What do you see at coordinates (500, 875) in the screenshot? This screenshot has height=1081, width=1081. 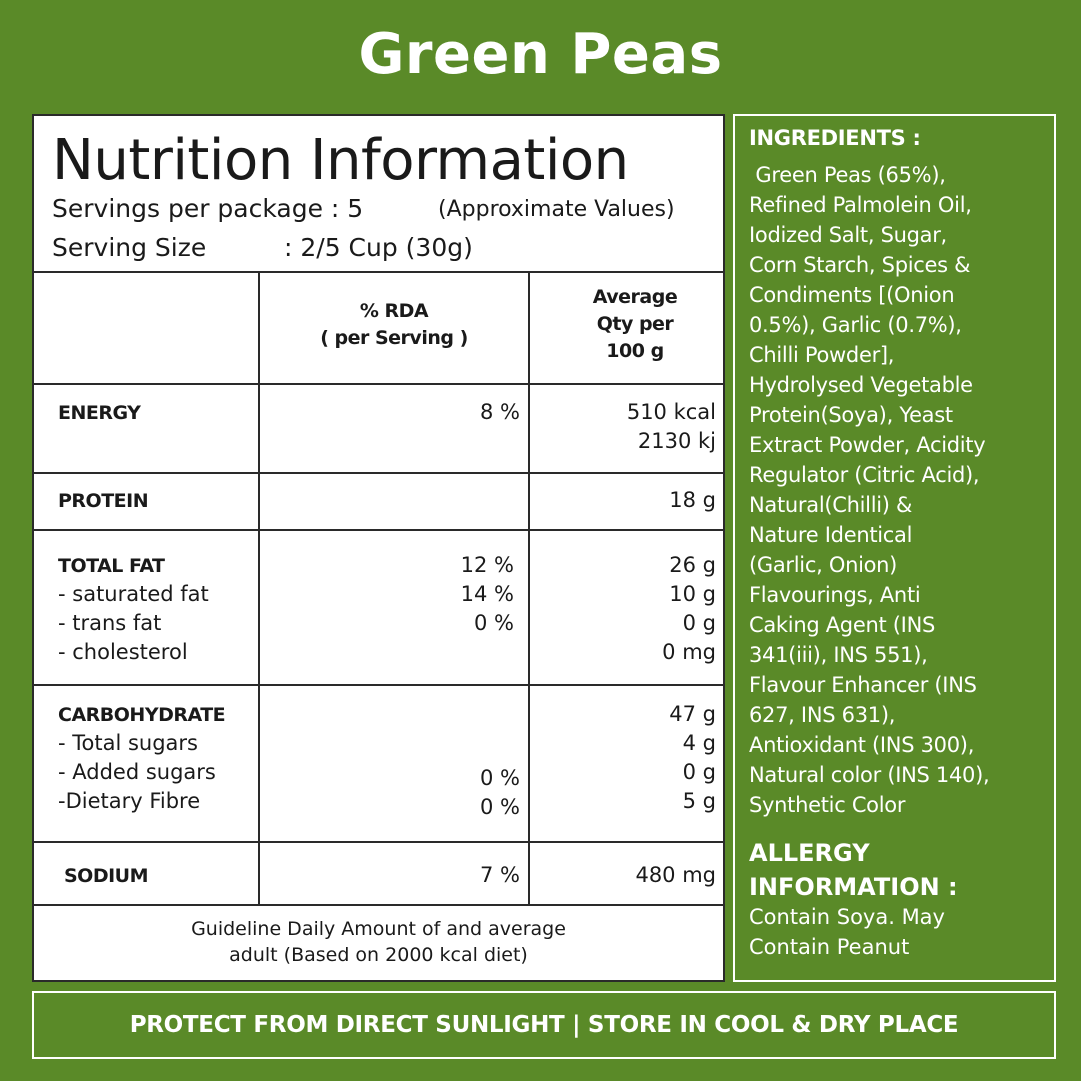 I see `sodium-rda: 7 %` at bounding box center [500, 875].